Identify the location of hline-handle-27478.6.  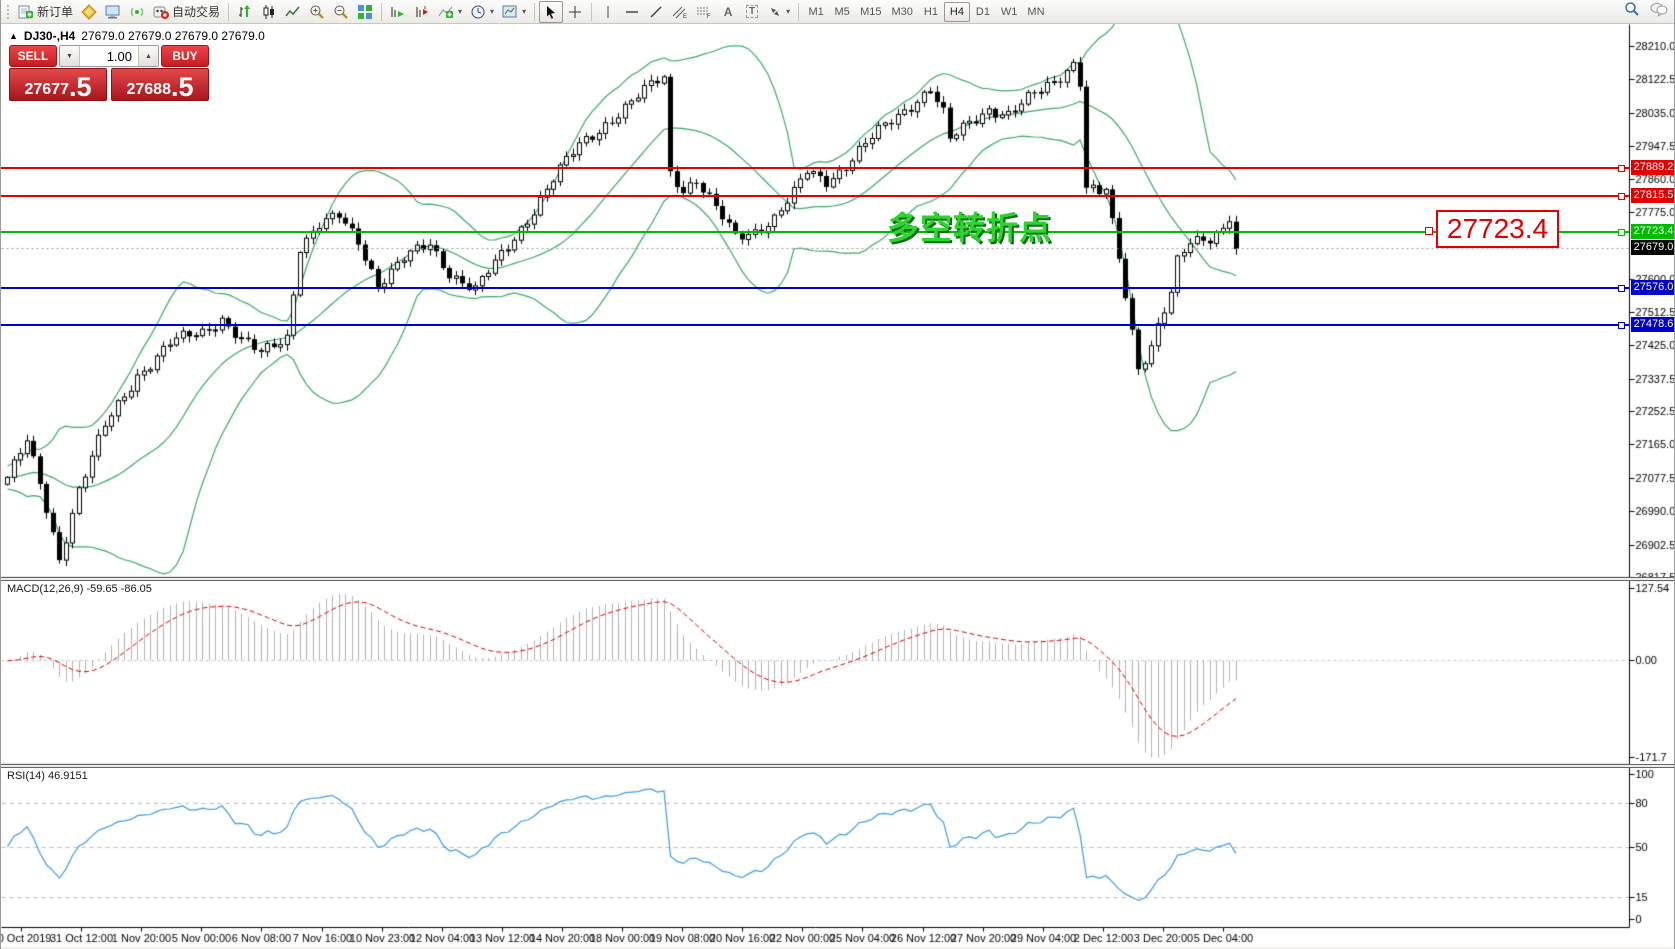
(1621, 325).